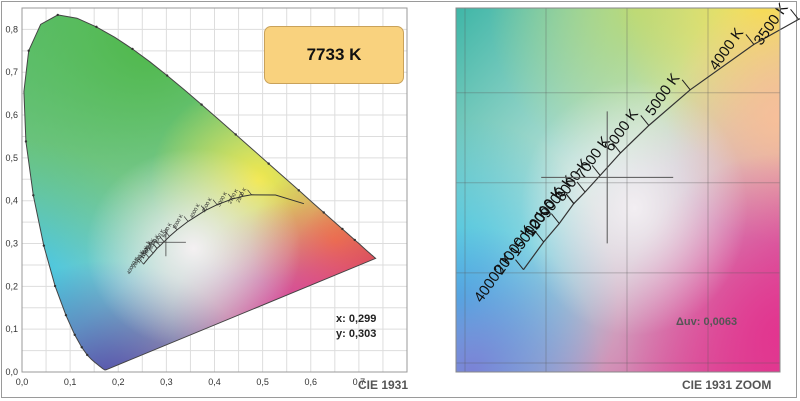  Describe the element at coordinates (166, 382) in the screenshot. I see `x-tick-label: 0,3` at that location.